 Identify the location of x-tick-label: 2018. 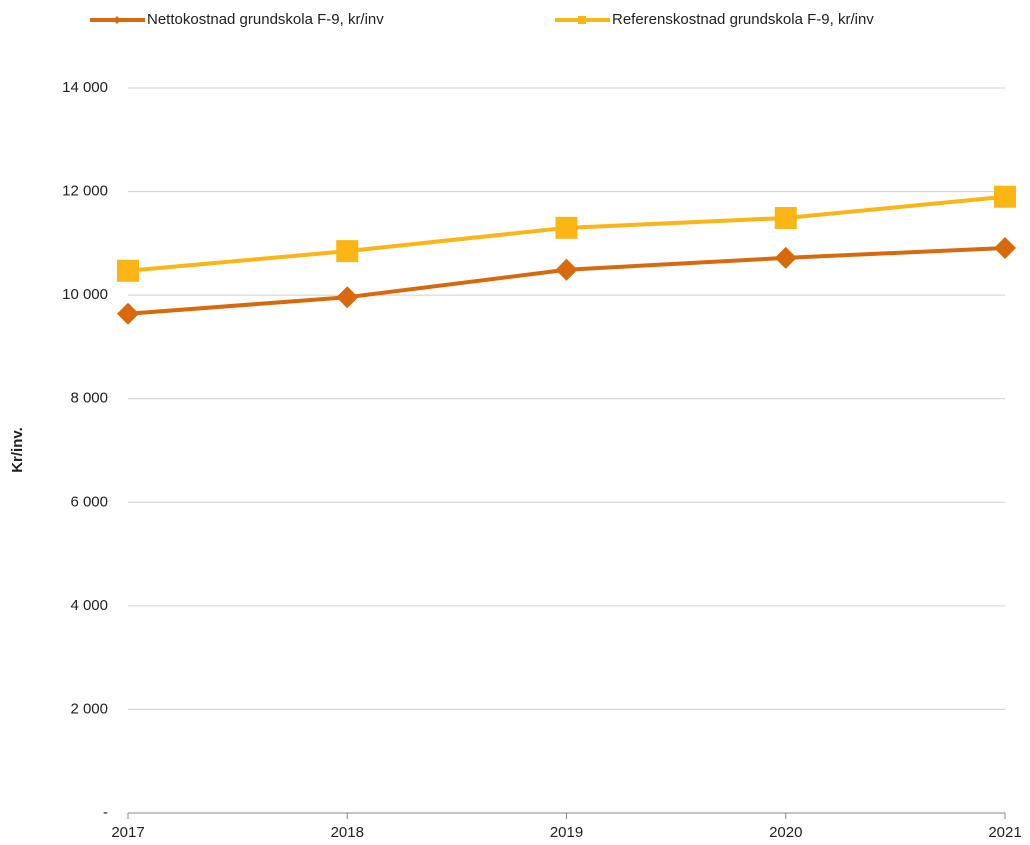
(347, 832).